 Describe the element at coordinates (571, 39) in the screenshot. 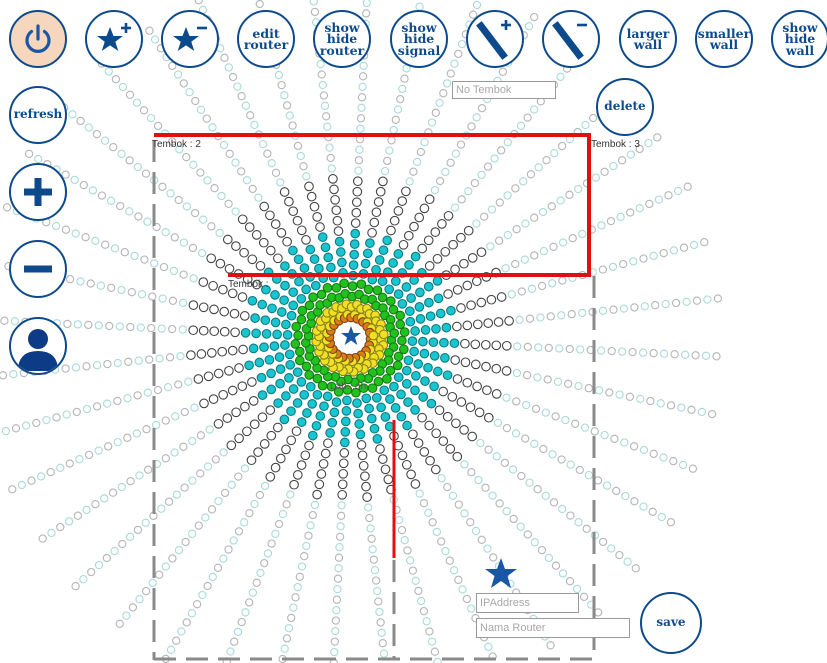

I see `remove-wall-button` at that location.